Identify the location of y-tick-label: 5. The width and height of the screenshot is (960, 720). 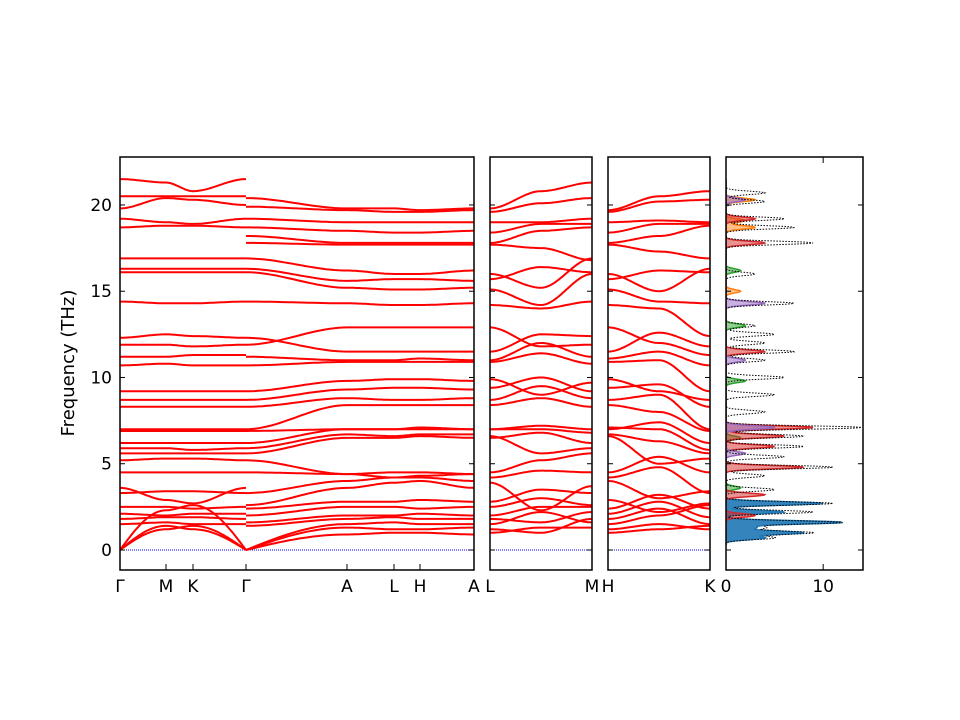
(106, 465).